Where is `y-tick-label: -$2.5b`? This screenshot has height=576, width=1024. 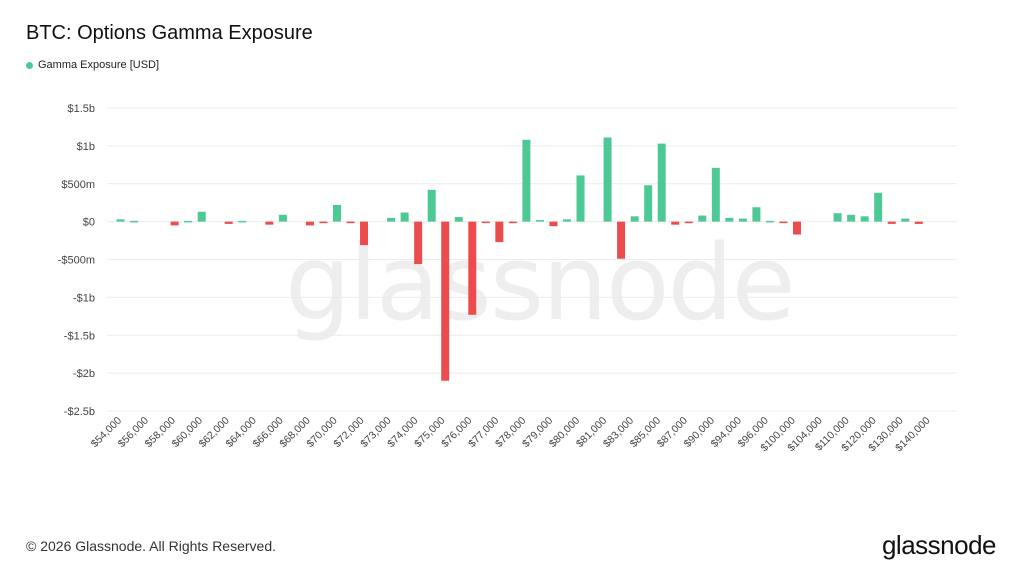 y-tick-label: -$2.5b is located at coordinates (79, 412).